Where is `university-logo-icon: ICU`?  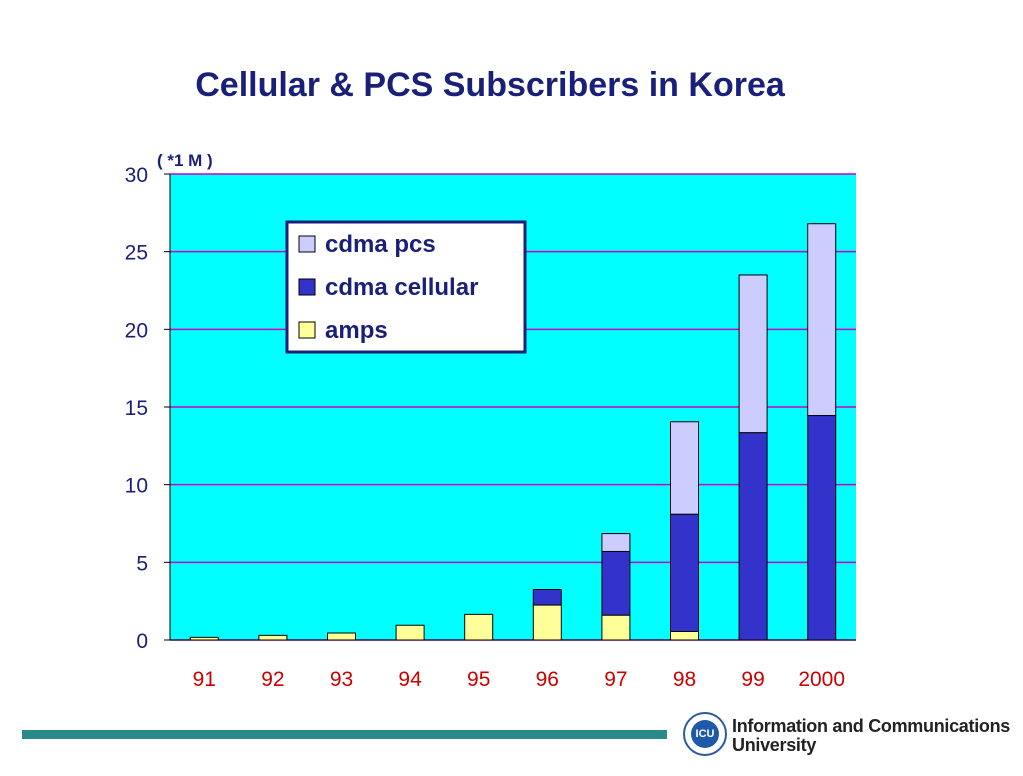
university-logo-icon: ICU is located at coordinates (705, 734).